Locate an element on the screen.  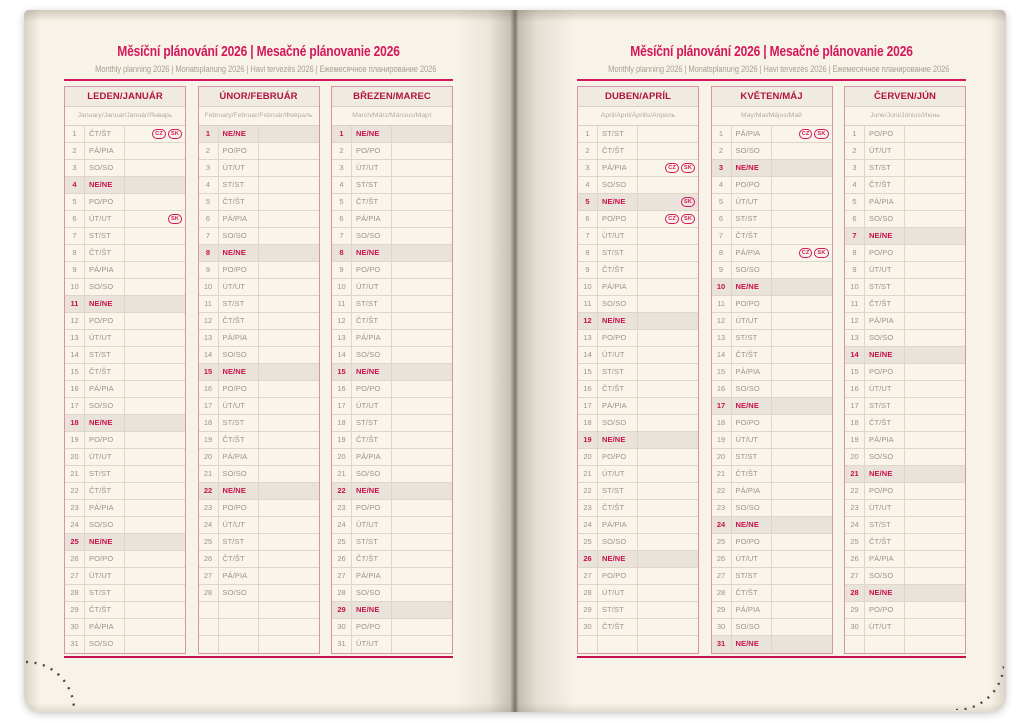
day-number: 28 is located at coordinates (209, 593).